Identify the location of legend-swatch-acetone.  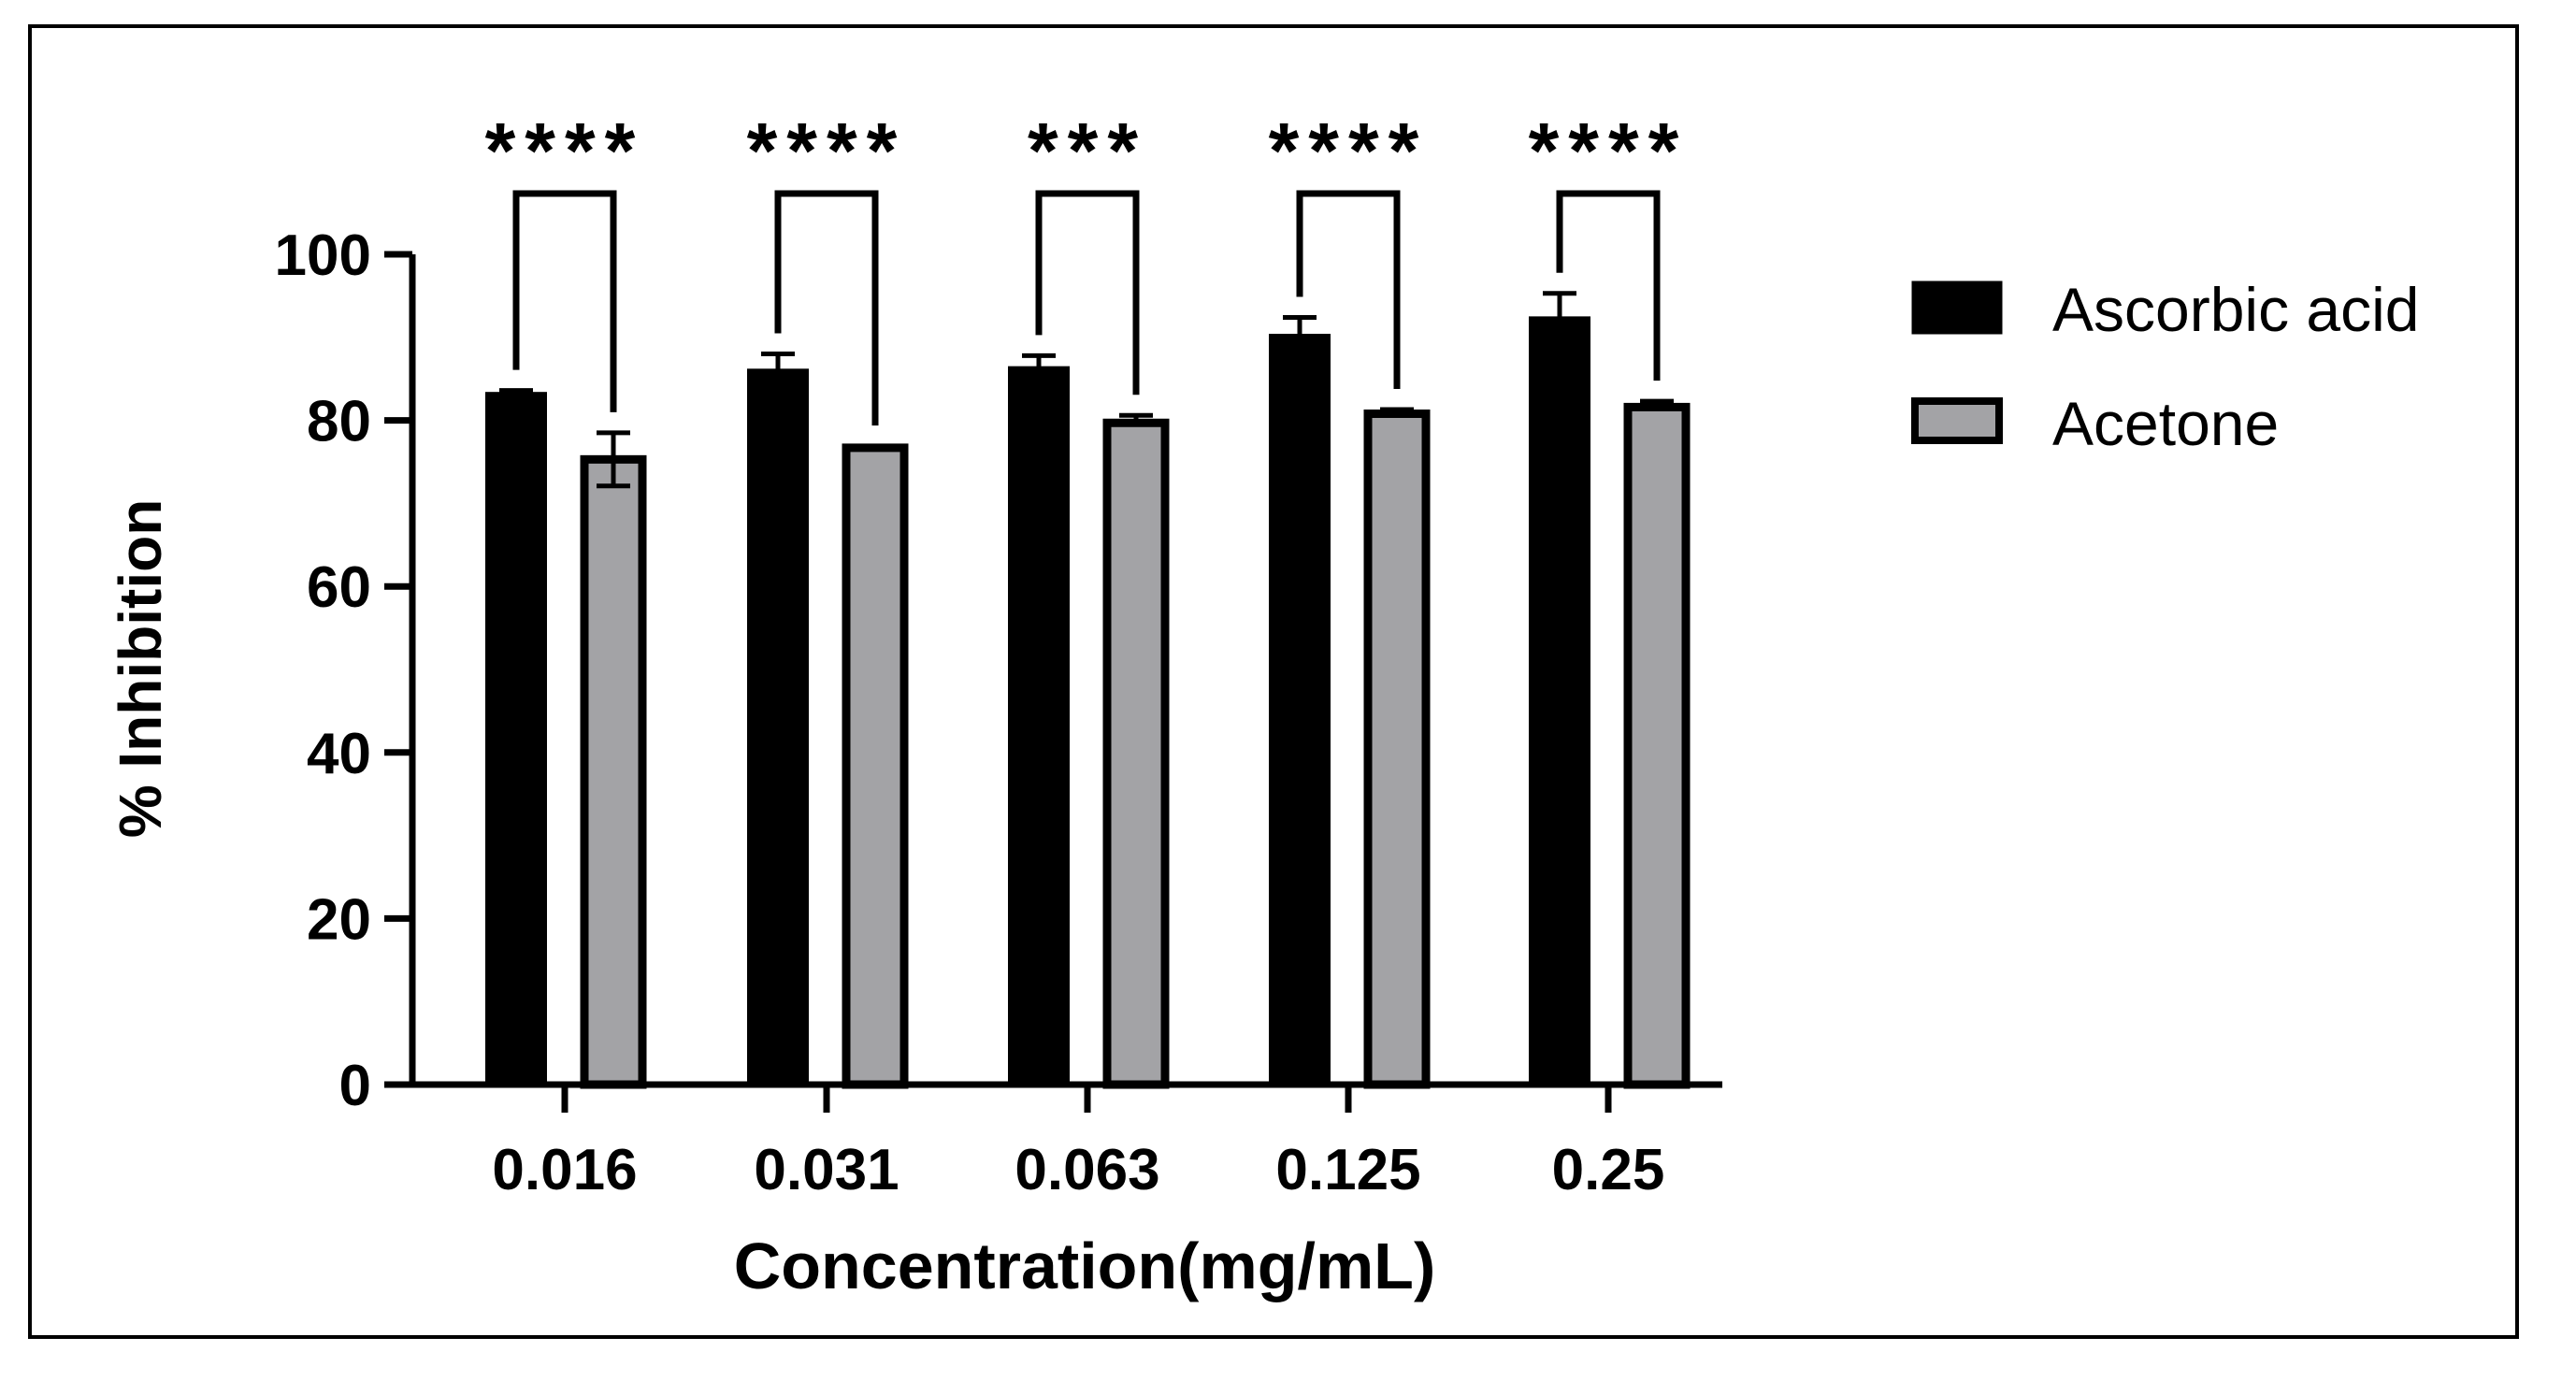
(1957, 420).